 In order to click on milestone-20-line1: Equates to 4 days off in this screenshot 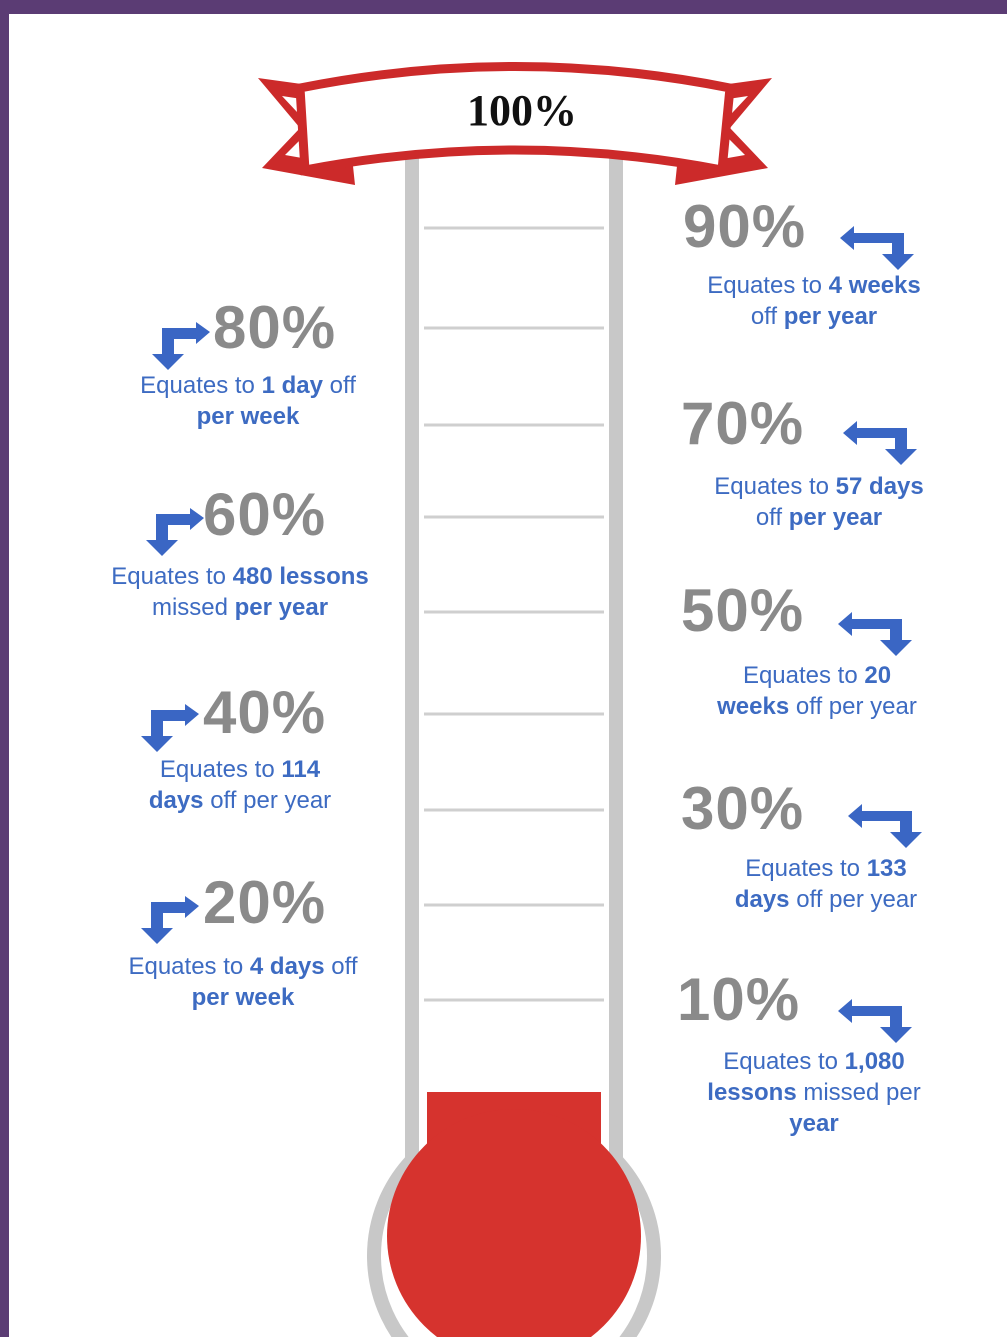, I will do `click(243, 966)`.